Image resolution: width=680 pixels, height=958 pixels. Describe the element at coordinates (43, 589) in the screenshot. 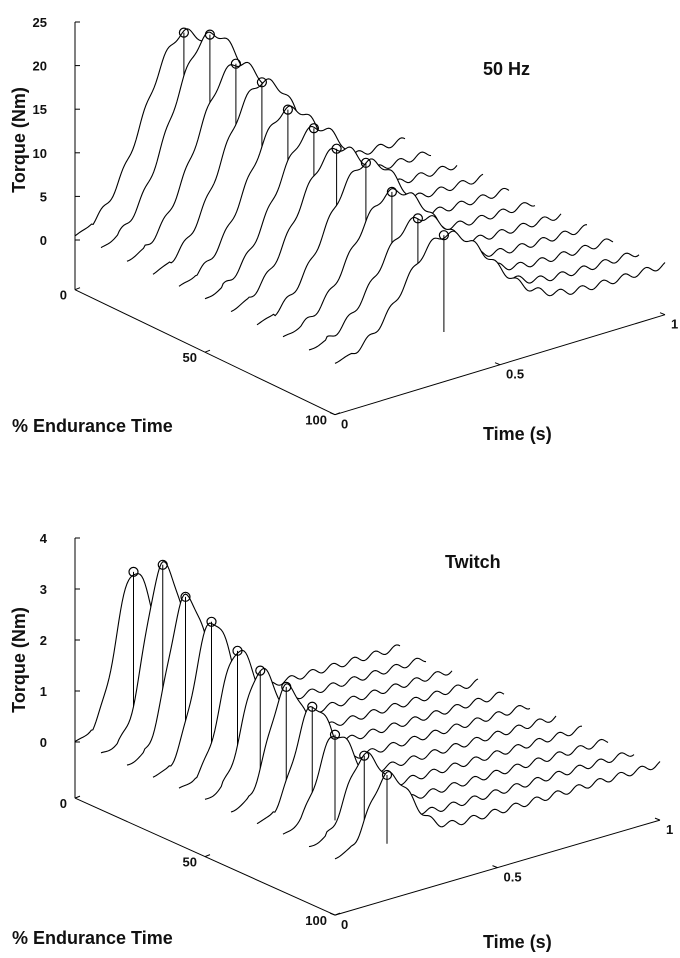

I see `y-tick-label: 3` at that location.